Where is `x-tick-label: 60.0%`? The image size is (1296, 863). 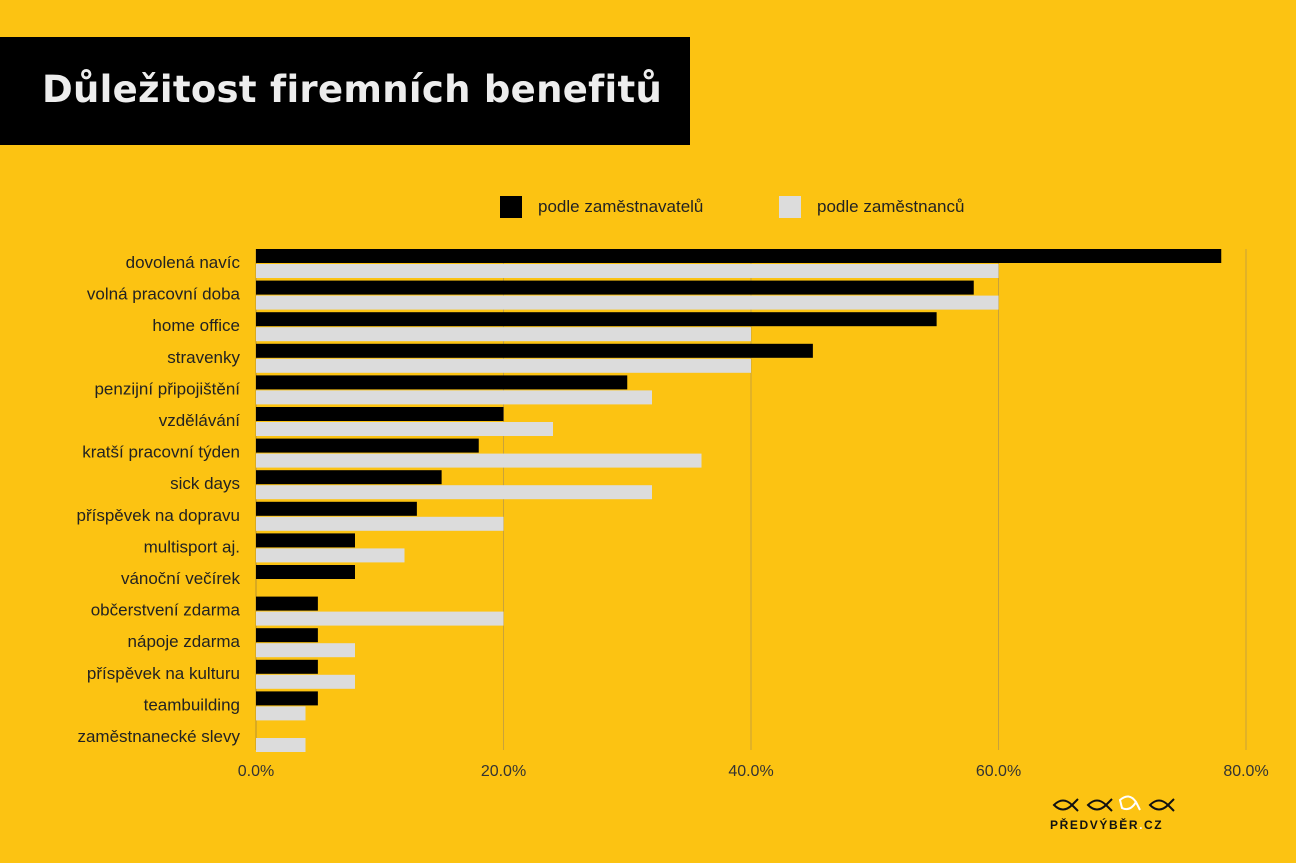 x-tick-label: 60.0% is located at coordinates (998, 771).